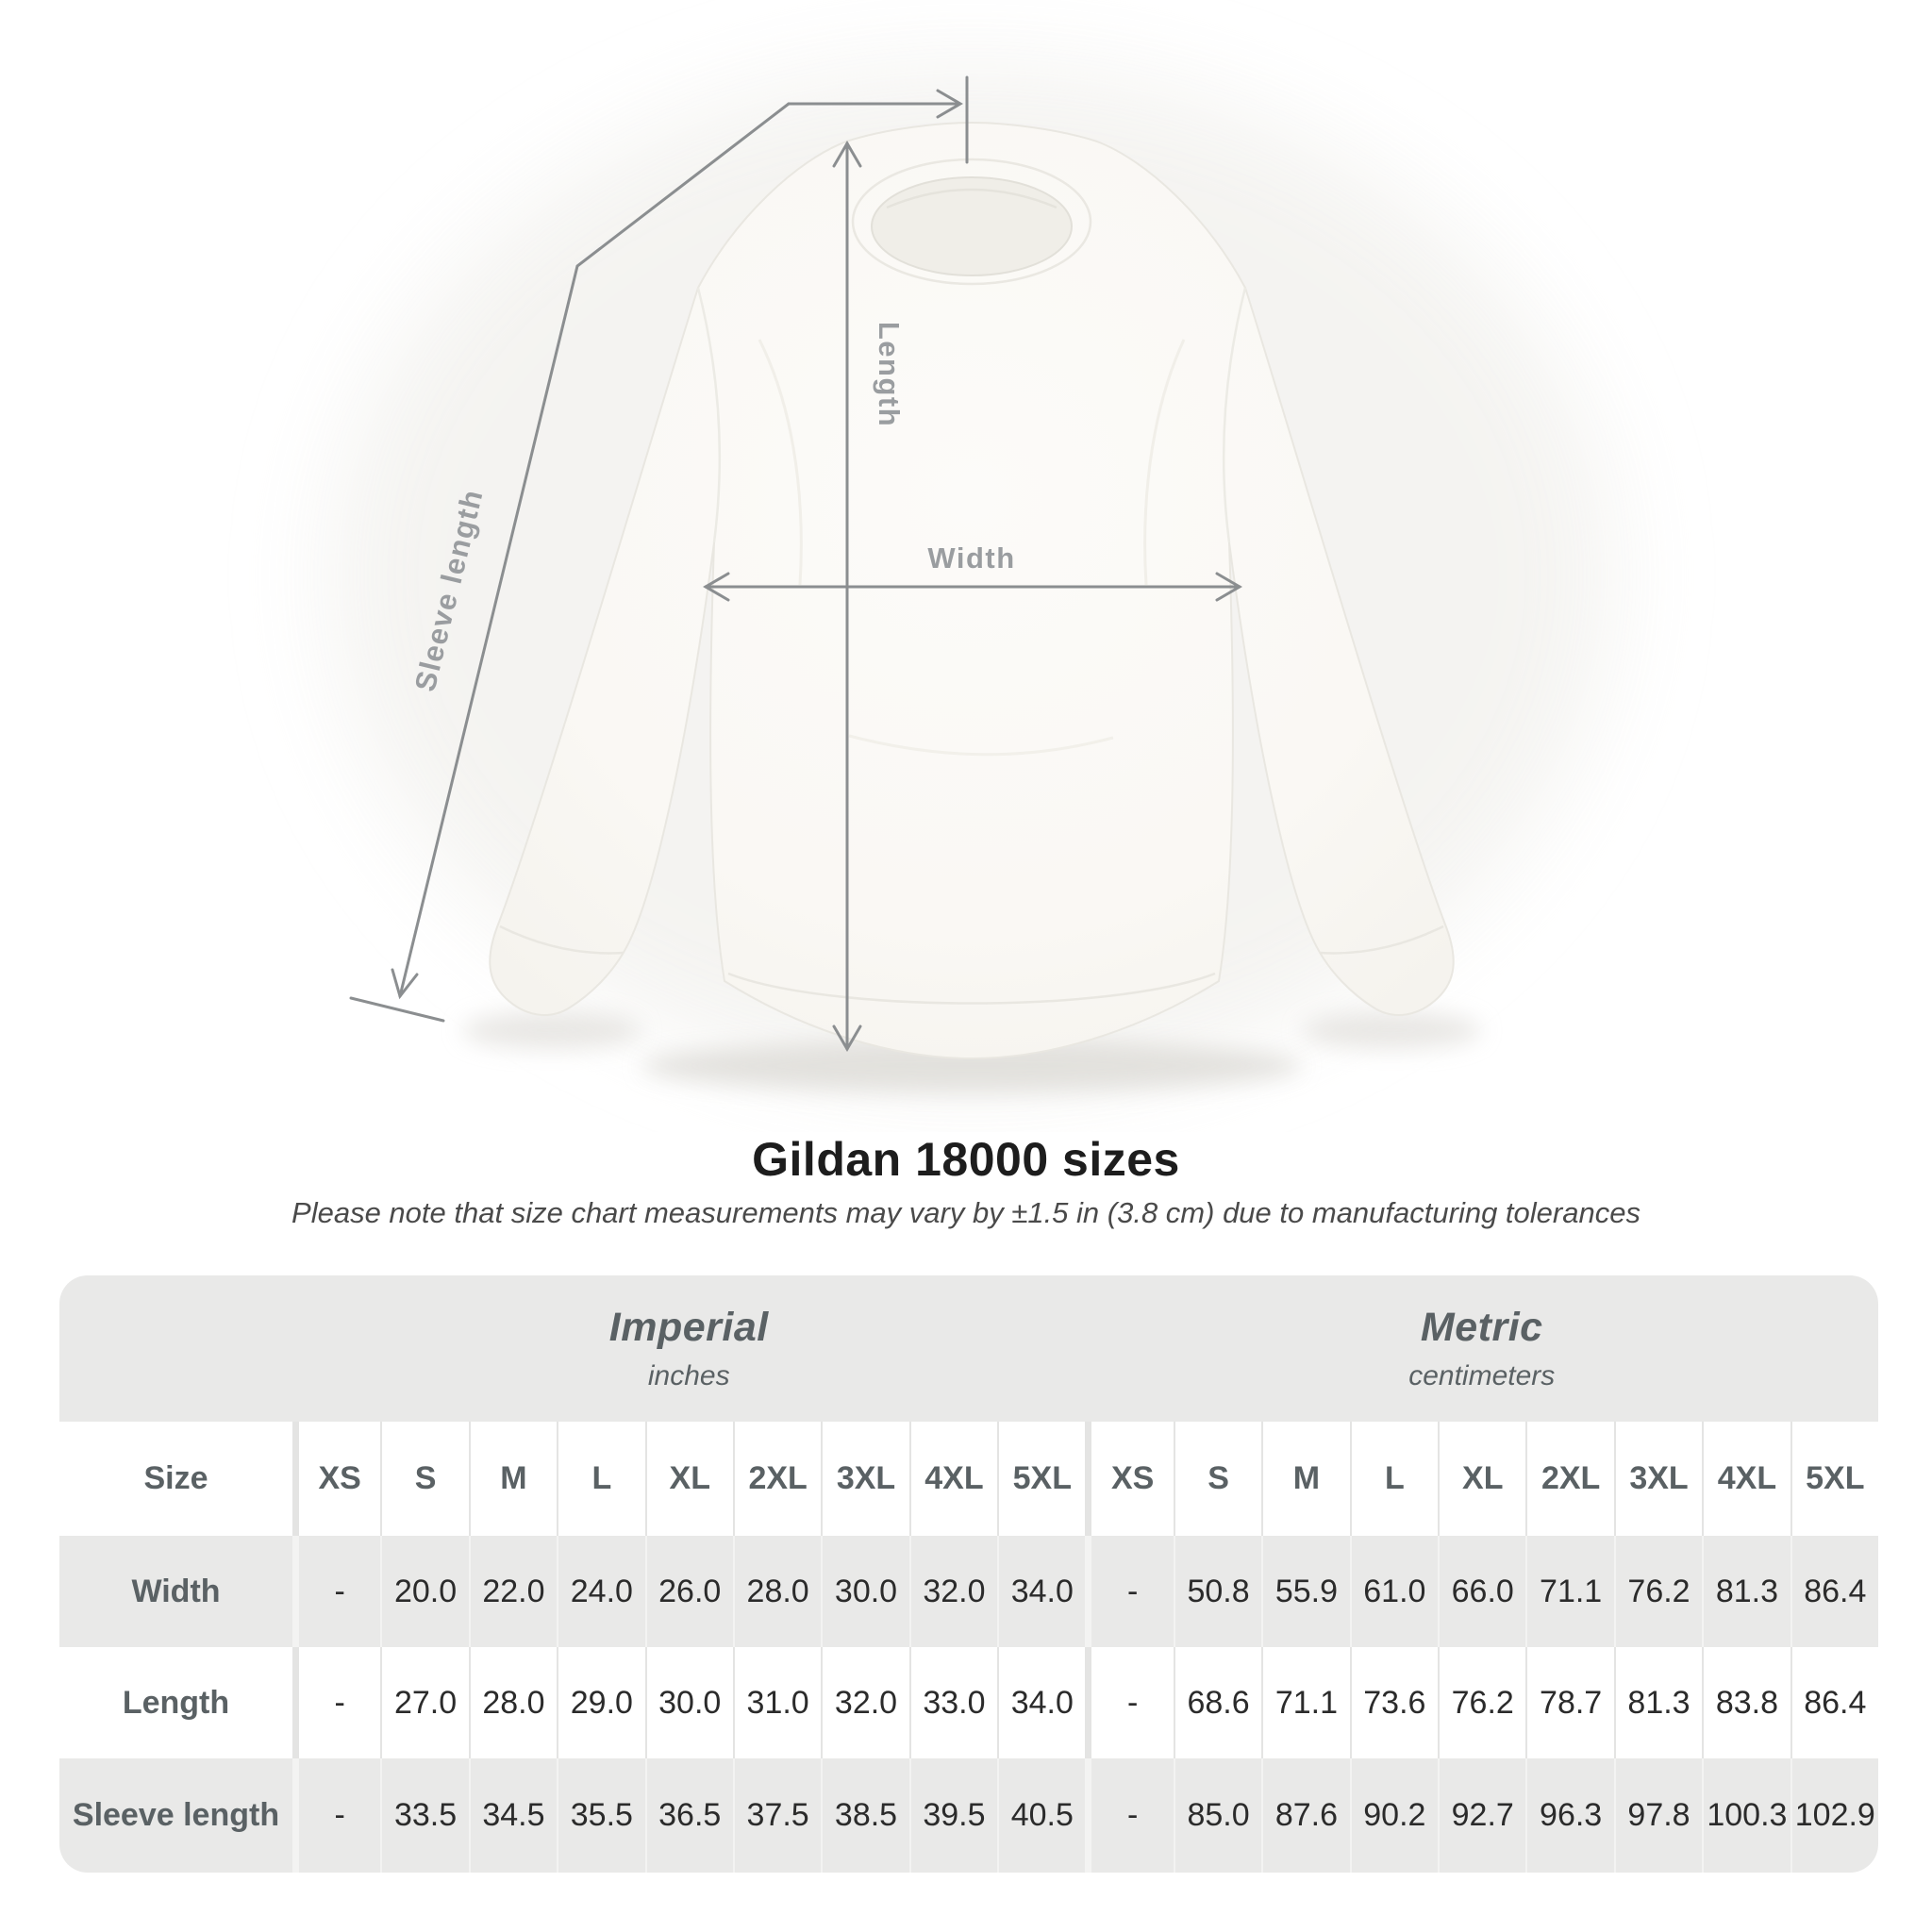  Describe the element at coordinates (1217, 1816) in the screenshot. I see `table-cell: 85.0` at that location.